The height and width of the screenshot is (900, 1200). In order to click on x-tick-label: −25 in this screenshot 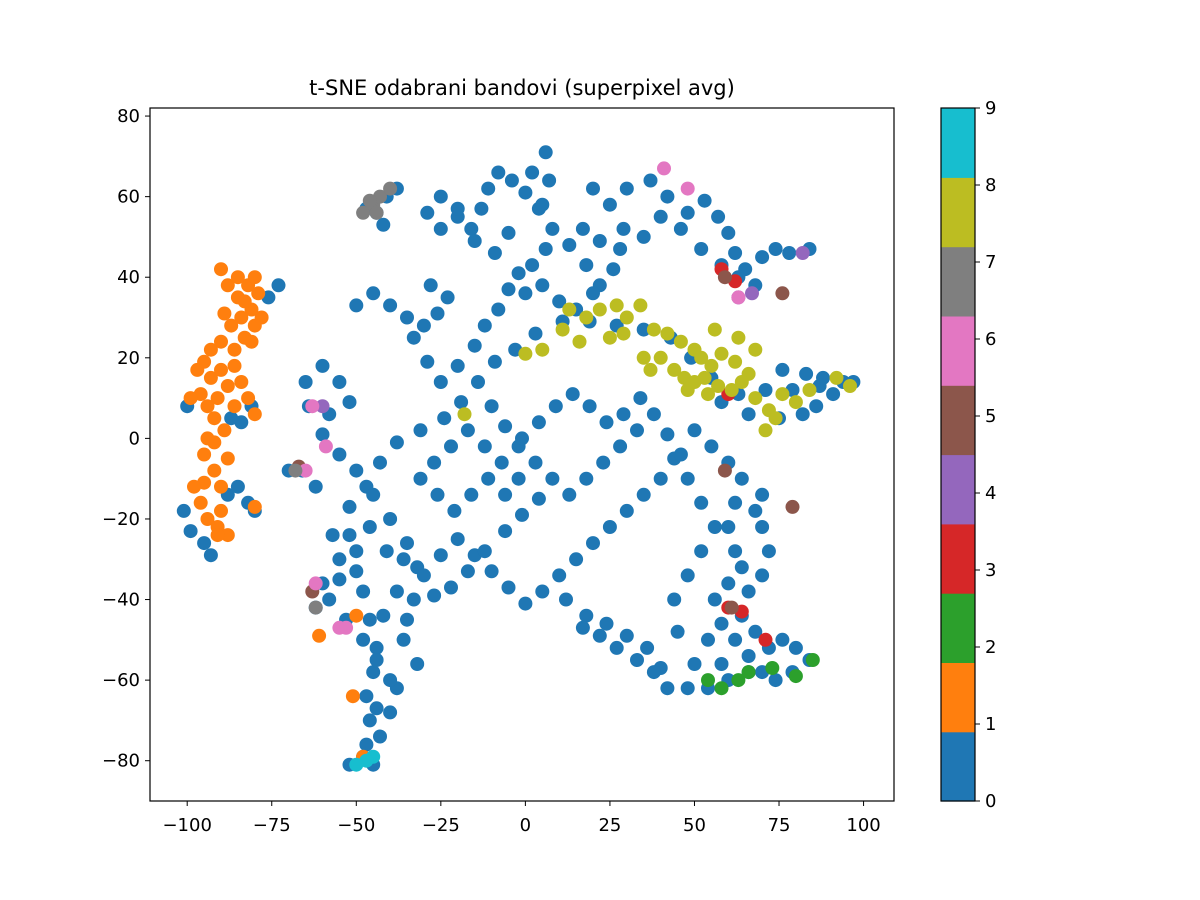, I will do `click(441, 825)`.